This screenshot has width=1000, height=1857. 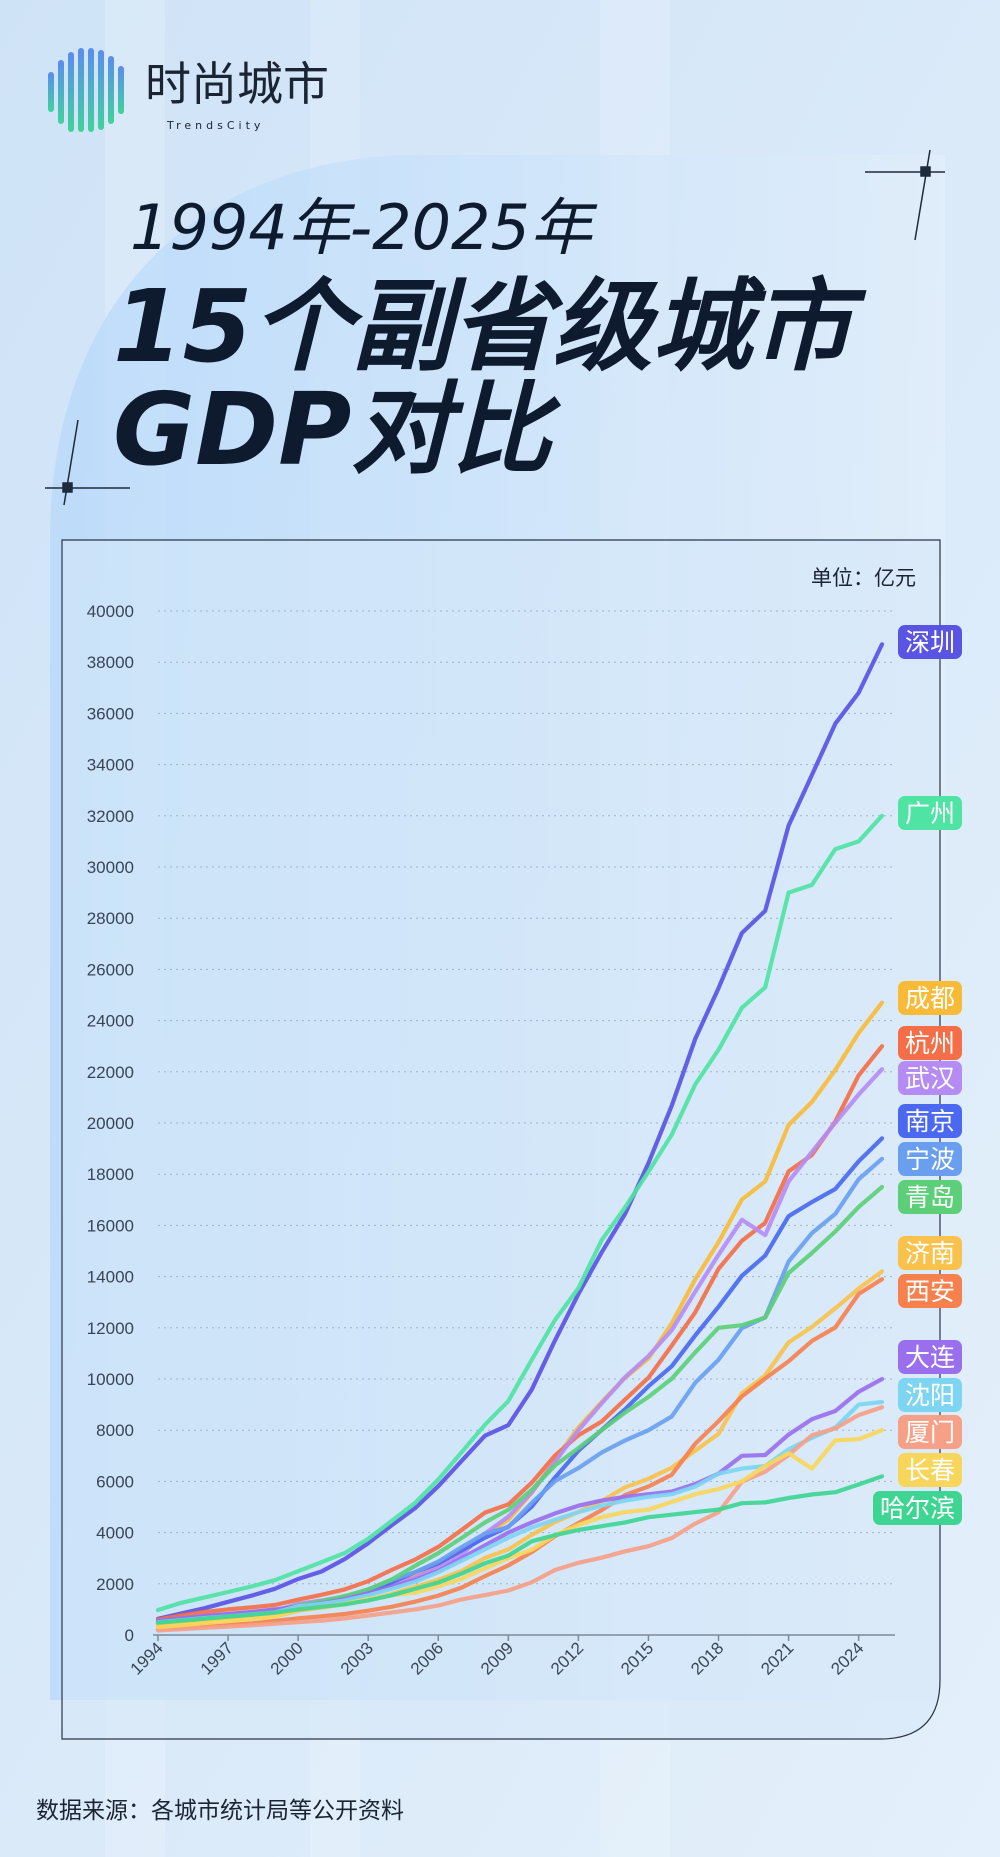 I want to click on legend-entry: 武汉, so click(x=930, y=1078).